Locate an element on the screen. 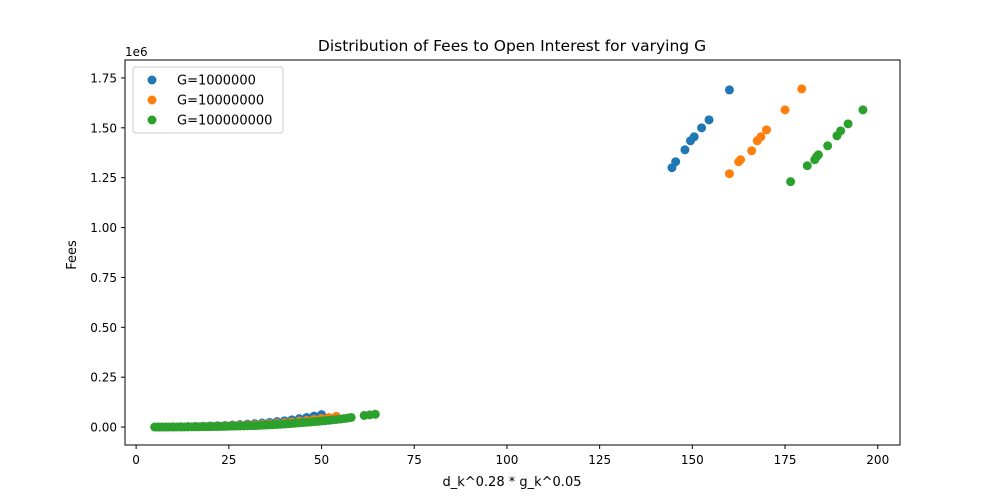 This screenshot has height=500, width=1000. legend-label: G=1000000 is located at coordinates (216, 81).